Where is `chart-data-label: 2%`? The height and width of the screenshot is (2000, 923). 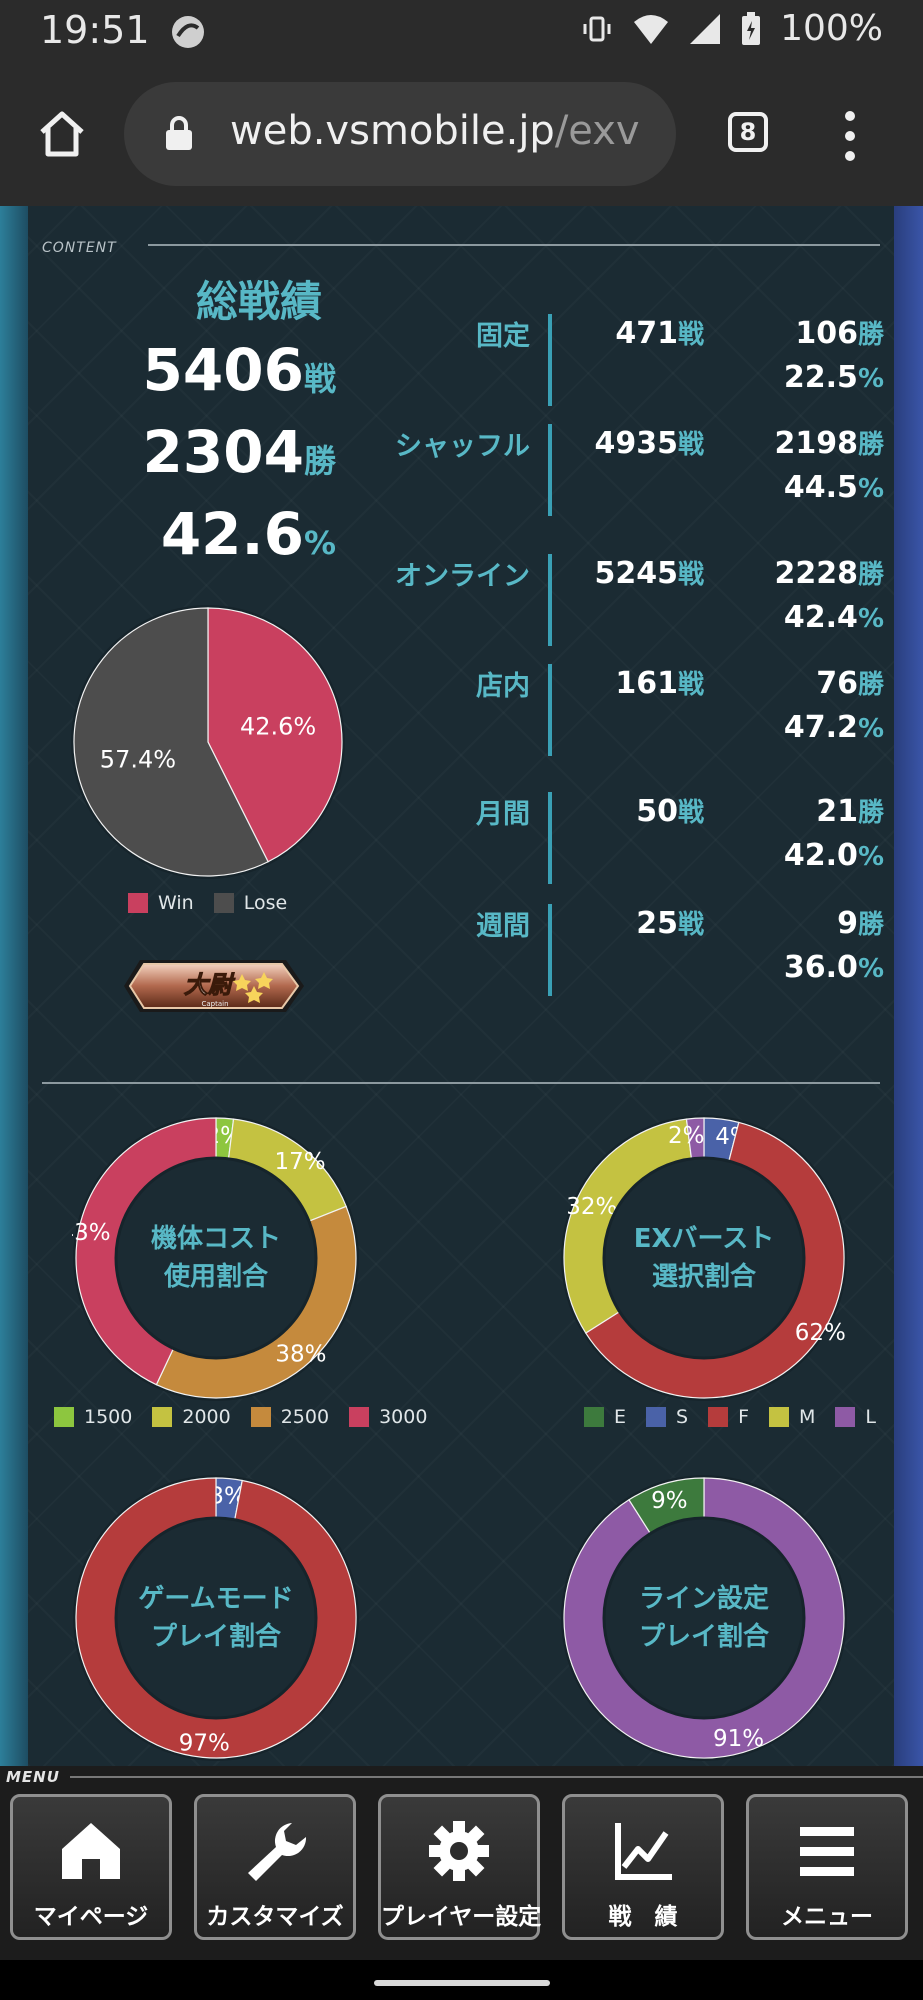
chart-data-label: 2% is located at coordinates (686, 1136).